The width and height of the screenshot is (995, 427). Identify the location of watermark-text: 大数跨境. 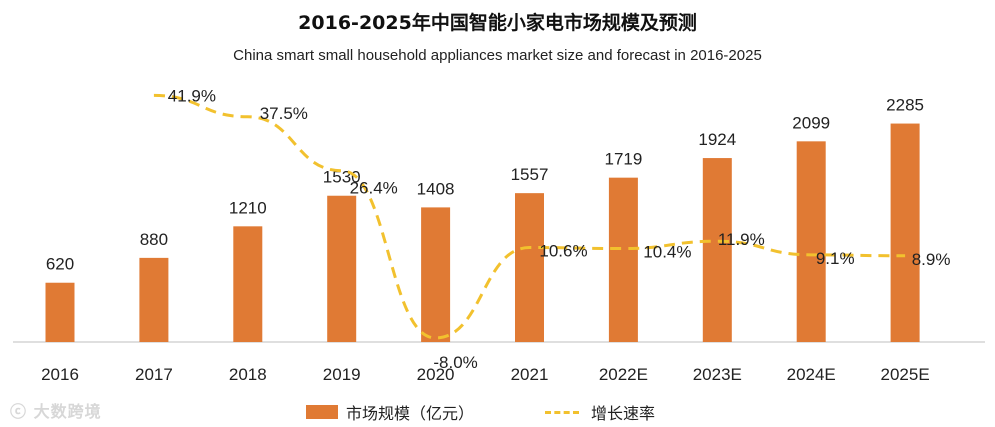
(67, 411).